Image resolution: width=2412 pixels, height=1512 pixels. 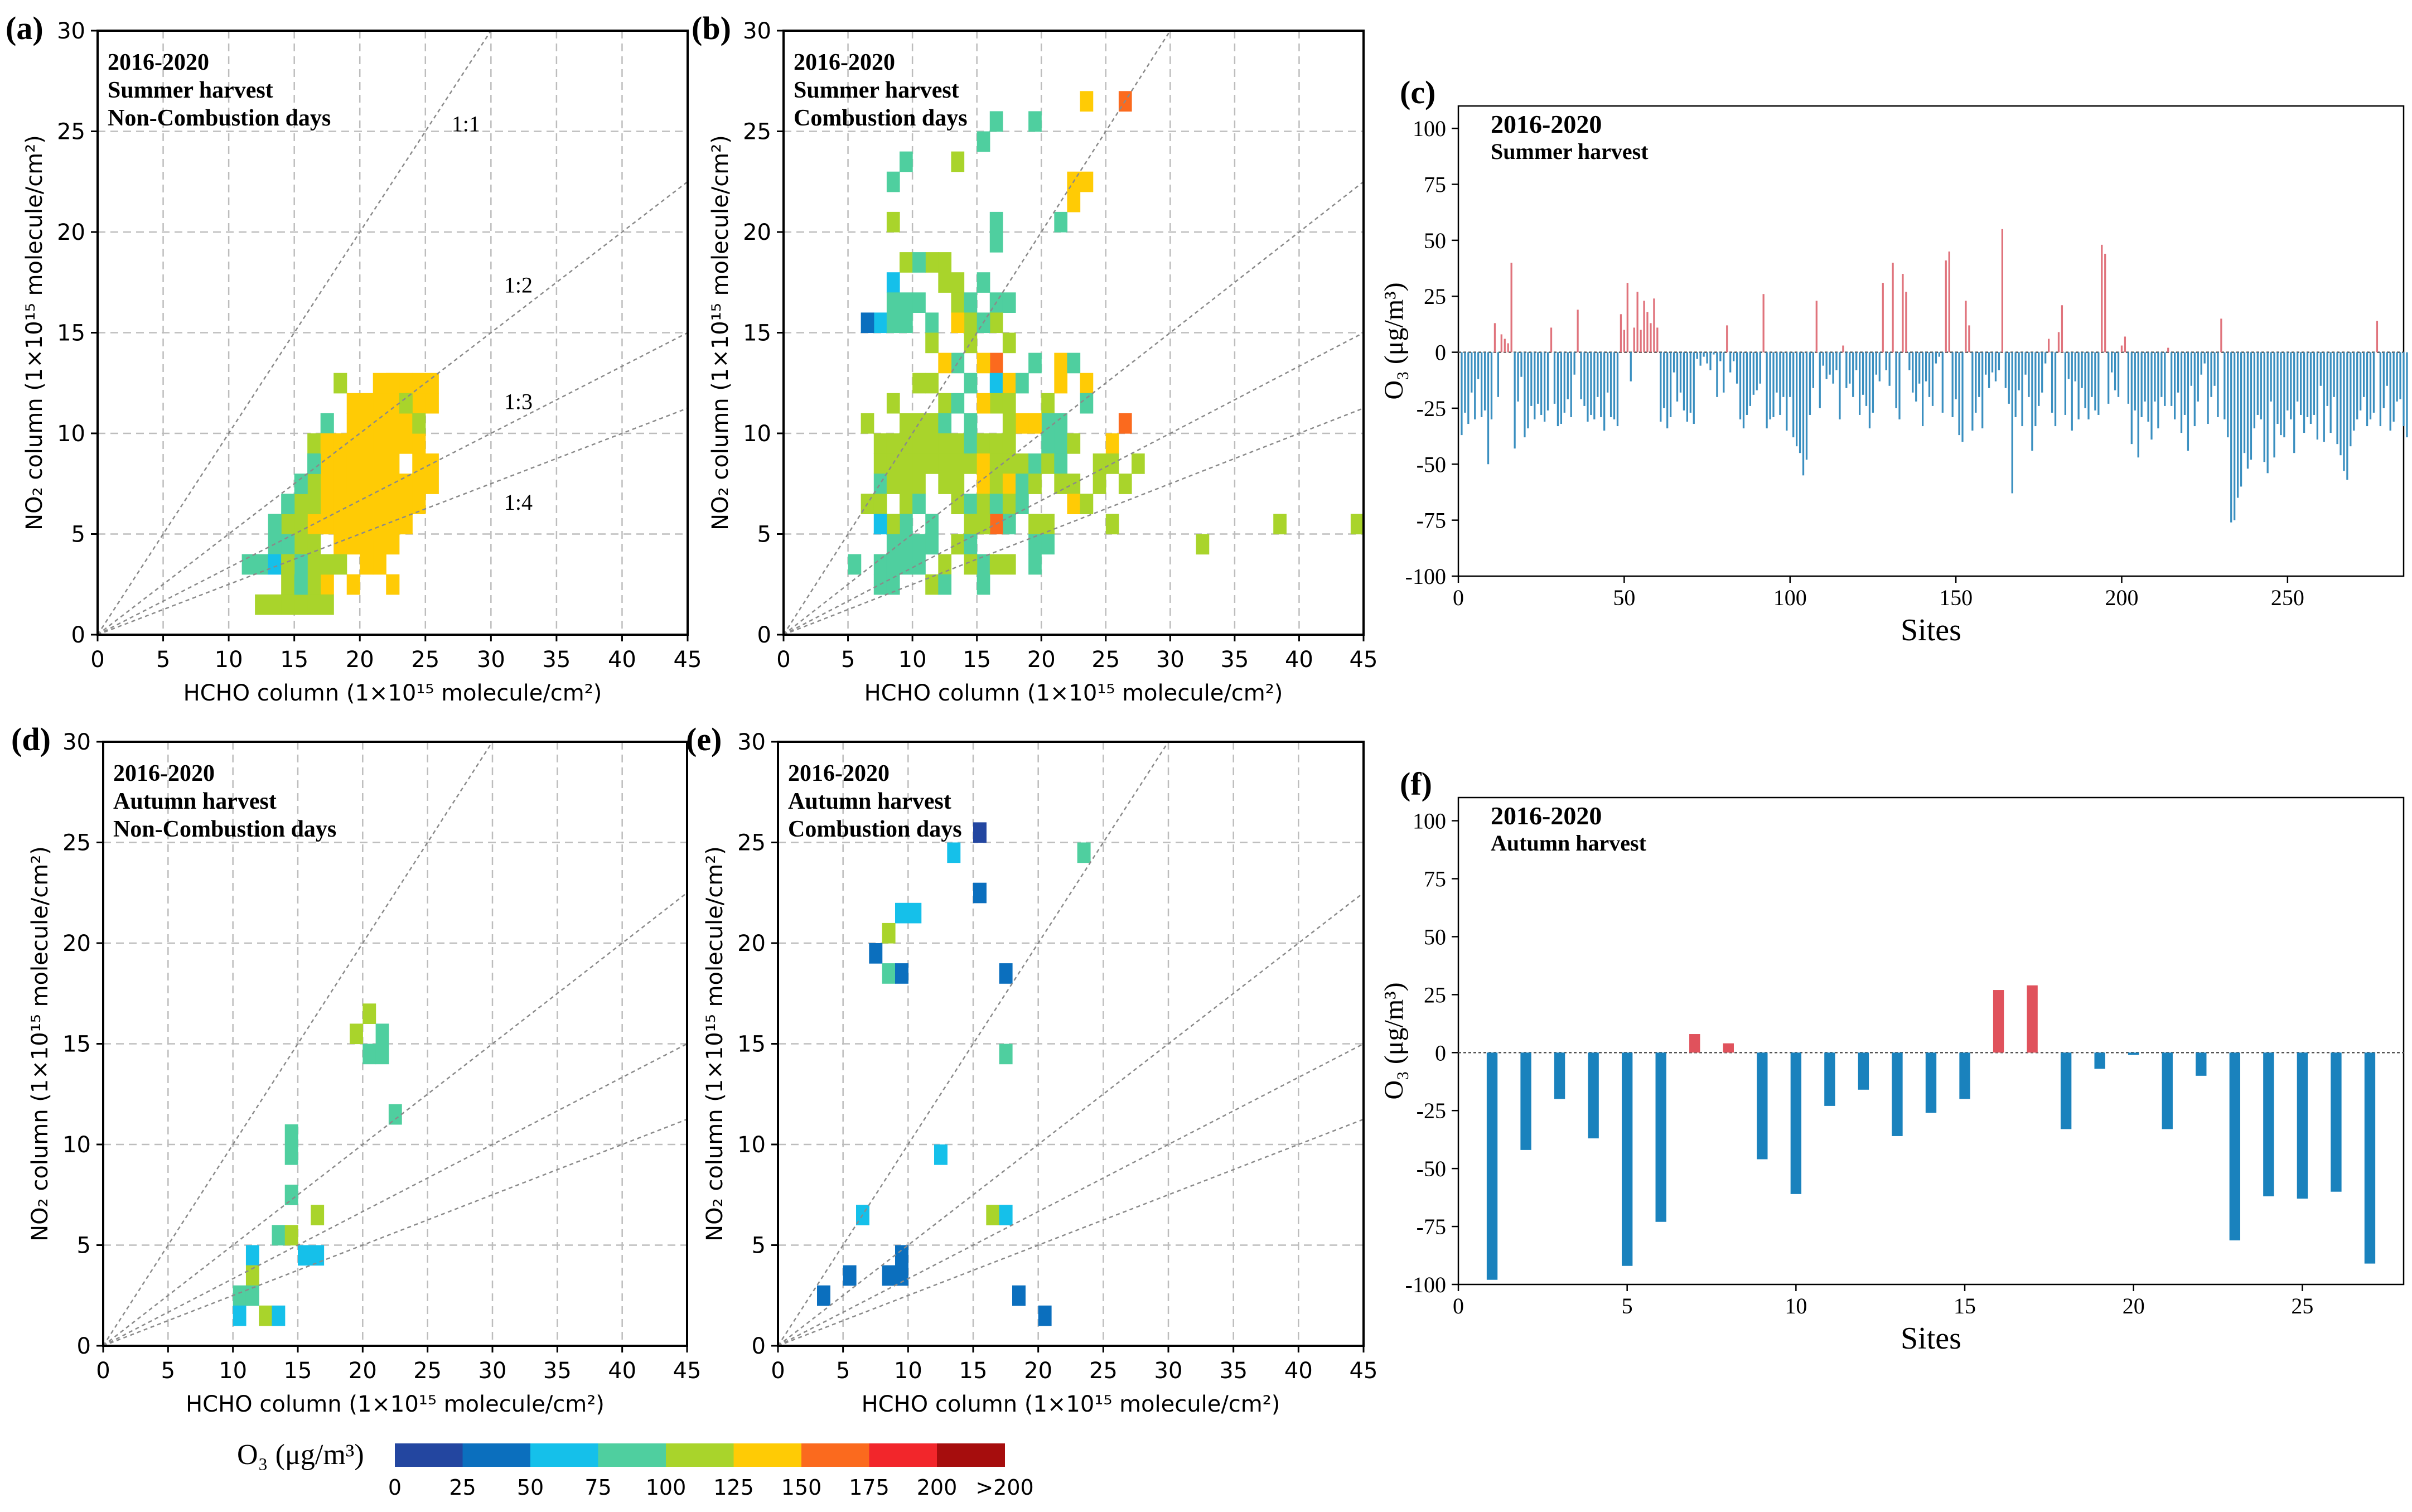 What do you see at coordinates (294, 660) in the screenshot?
I see `x-tick-label: 15` at bounding box center [294, 660].